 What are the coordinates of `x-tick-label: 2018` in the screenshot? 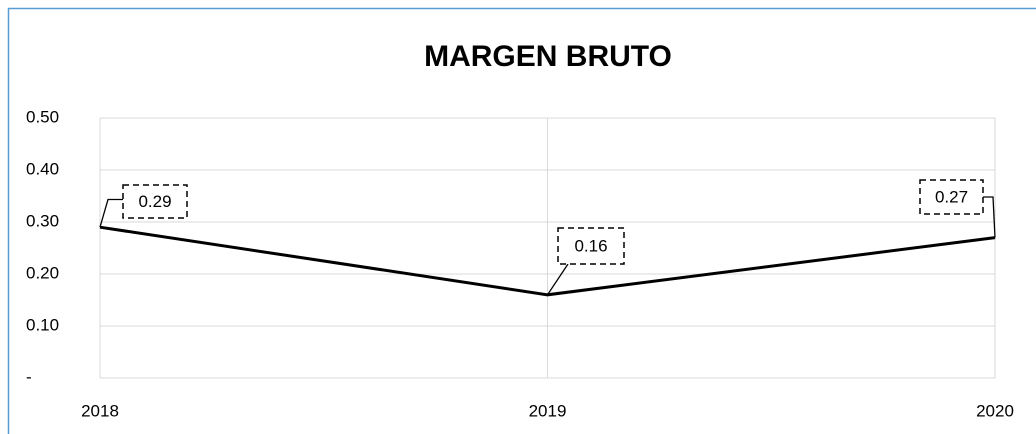 It's located at (100, 410).